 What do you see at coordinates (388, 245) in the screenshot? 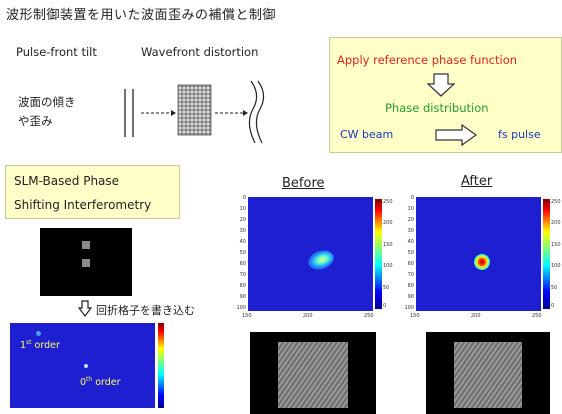
I see `before-cbar-tick: 150` at bounding box center [388, 245].